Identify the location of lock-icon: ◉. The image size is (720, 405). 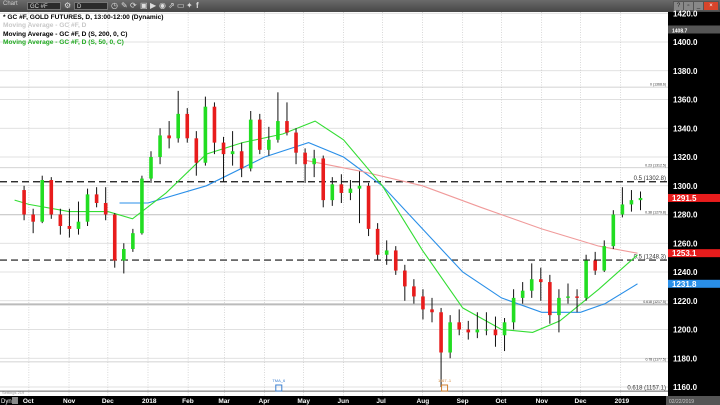
(162, 5).